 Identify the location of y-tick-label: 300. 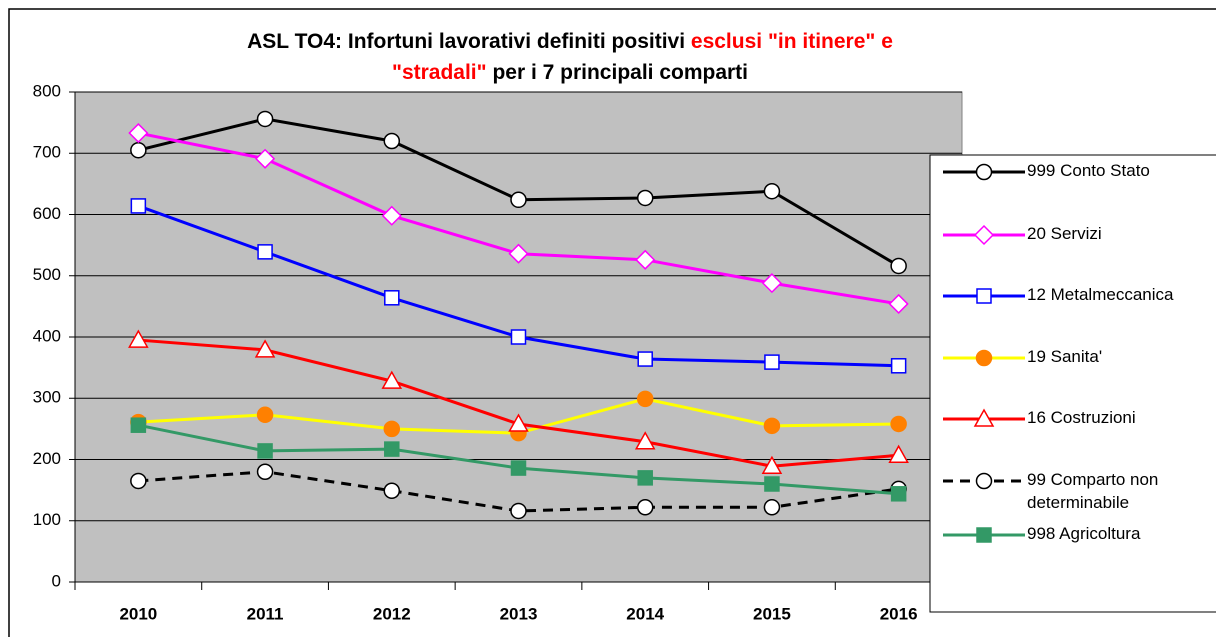
(47, 397).